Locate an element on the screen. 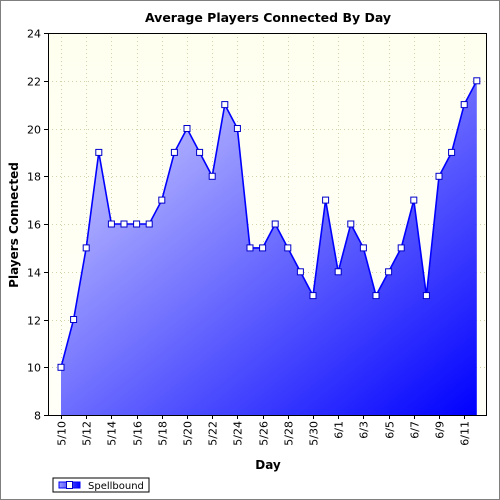 The width and height of the screenshot is (500, 500). x-tick-label: 5/20 is located at coordinates (188, 433).